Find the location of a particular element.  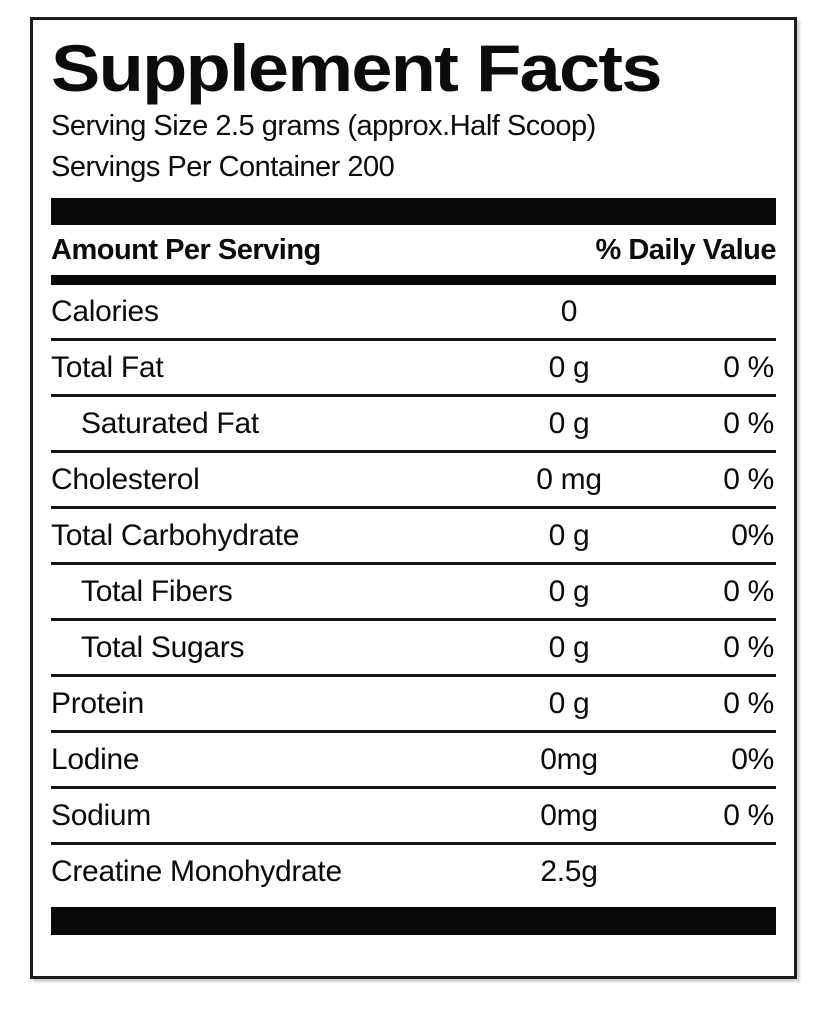

divider-bar-bottom is located at coordinates (413, 921).